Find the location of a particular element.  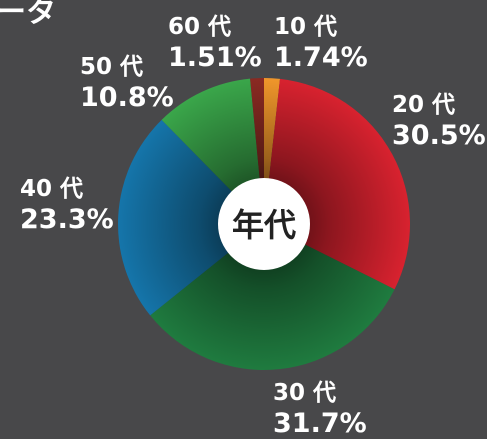

category-label: 20 代 is located at coordinates (423, 105).